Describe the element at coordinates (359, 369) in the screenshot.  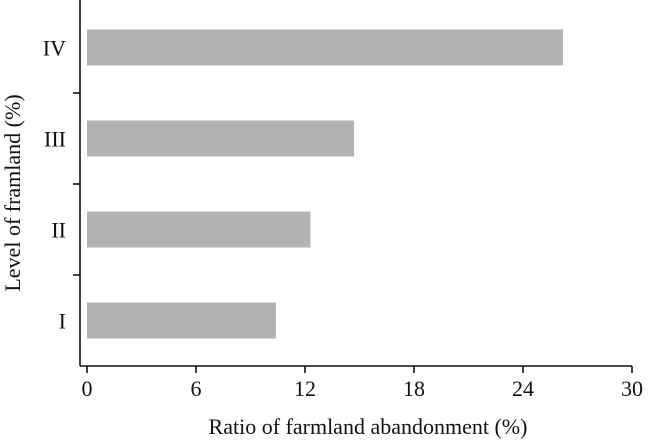
I see `x-tick-marks` at that location.